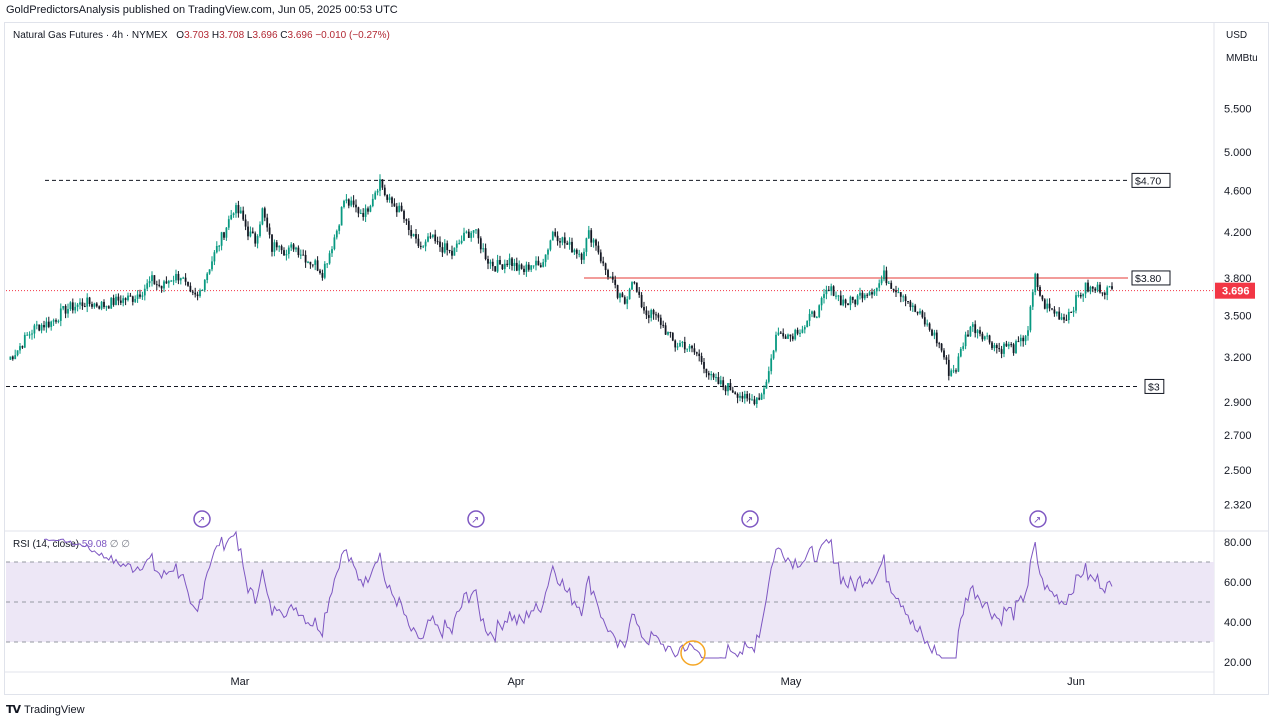 This screenshot has width=1274, height=721. I want to click on rsi-value: 59.08, so click(94, 544).